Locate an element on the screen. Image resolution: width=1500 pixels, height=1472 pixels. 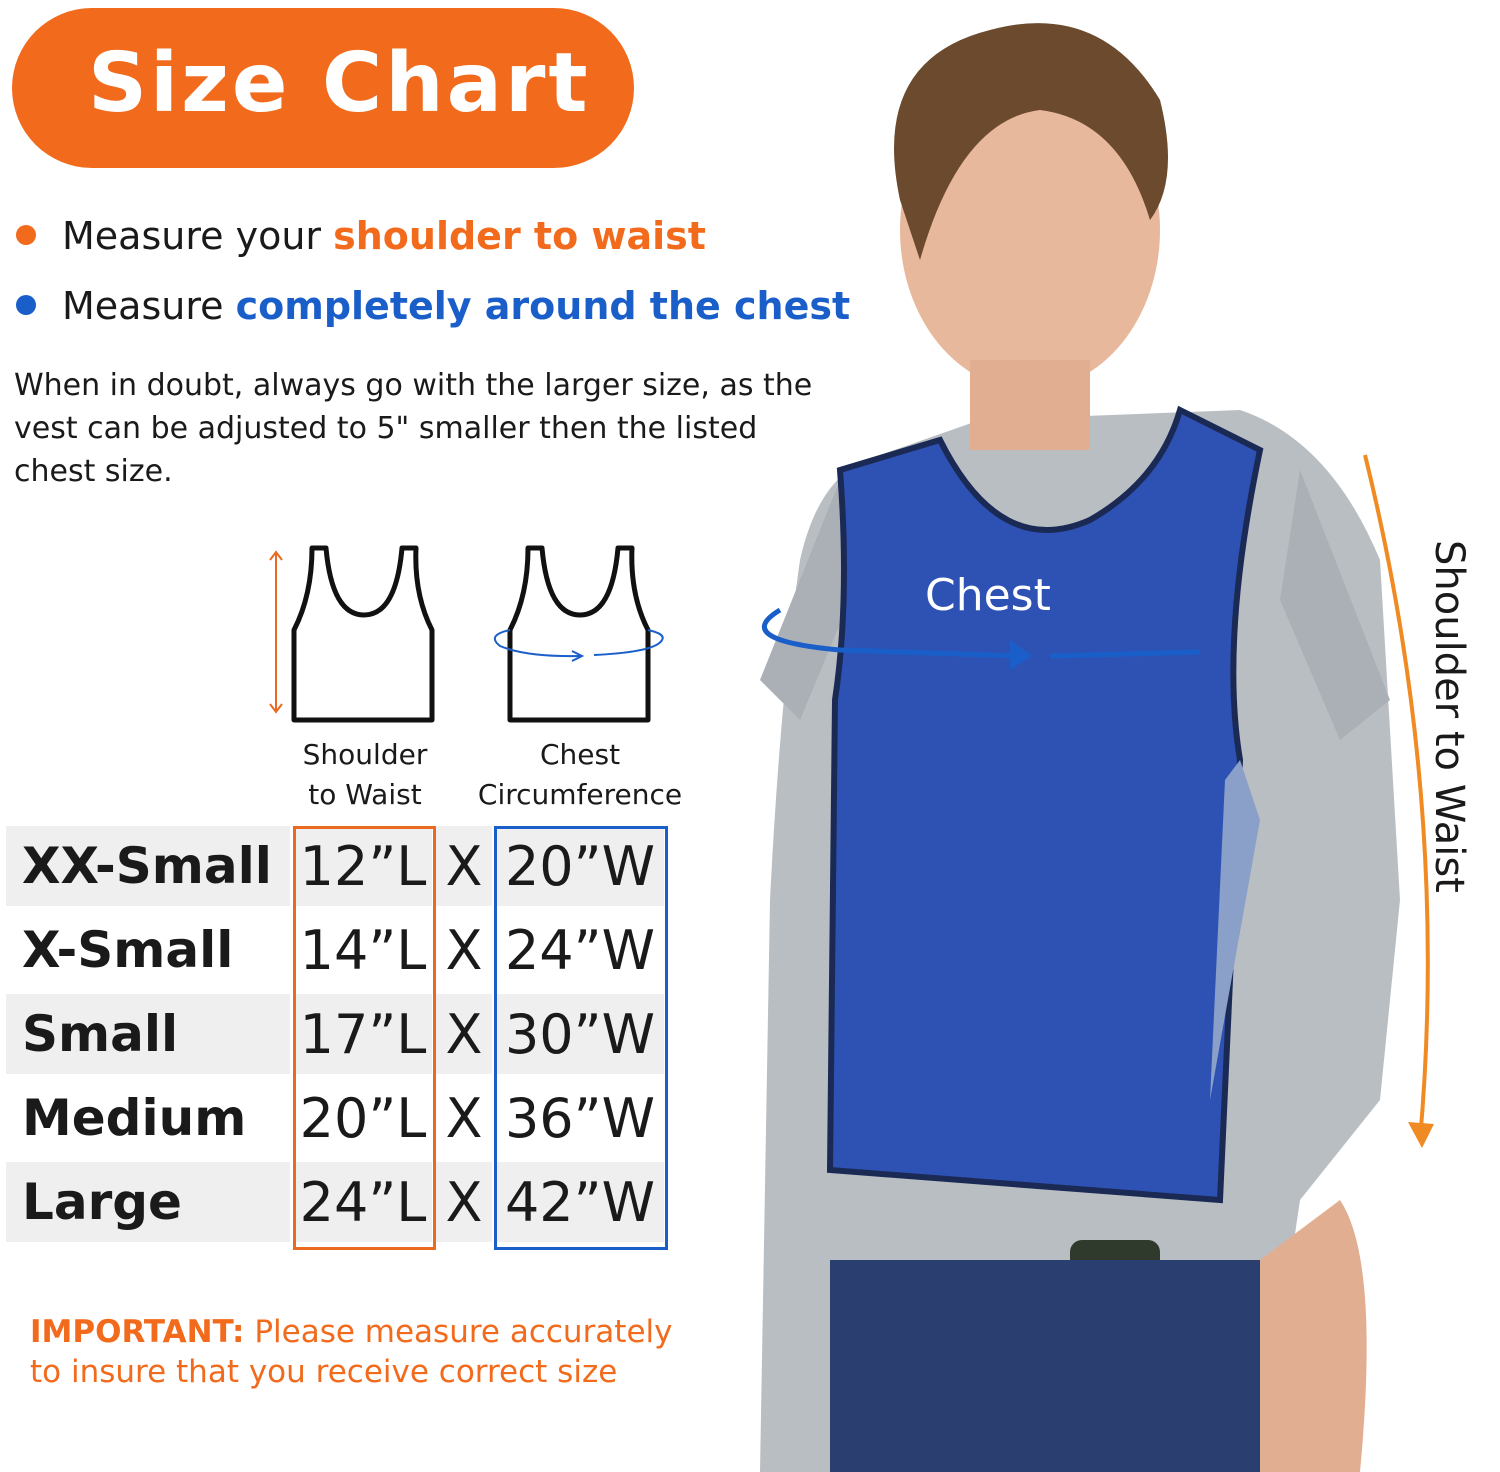
shoulder-to-waist-icon is located at coordinates (352, 634).